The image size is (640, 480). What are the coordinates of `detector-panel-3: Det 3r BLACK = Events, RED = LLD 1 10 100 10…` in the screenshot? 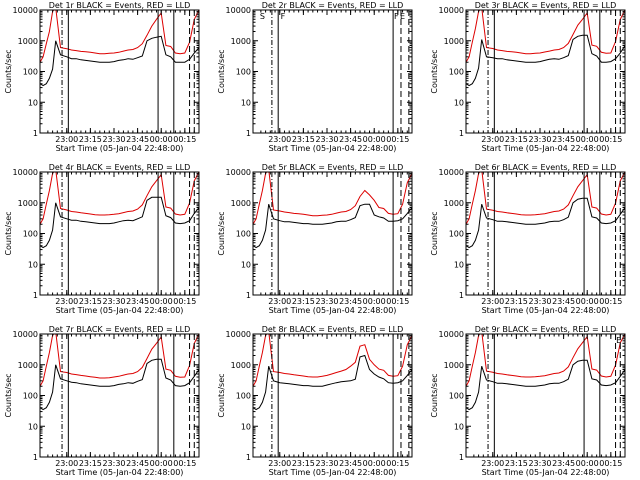 It's located at (528, 77).